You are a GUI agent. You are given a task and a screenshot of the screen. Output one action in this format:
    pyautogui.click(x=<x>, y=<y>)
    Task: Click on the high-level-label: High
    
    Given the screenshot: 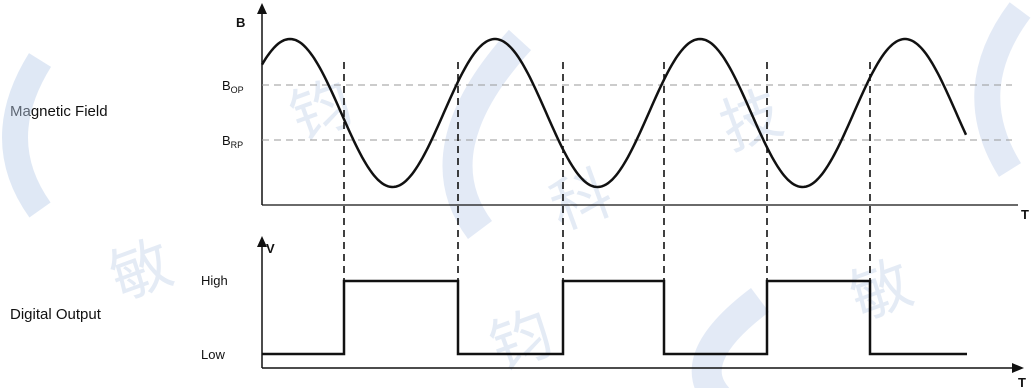 What is the action you would take?
    pyautogui.click(x=214, y=280)
    